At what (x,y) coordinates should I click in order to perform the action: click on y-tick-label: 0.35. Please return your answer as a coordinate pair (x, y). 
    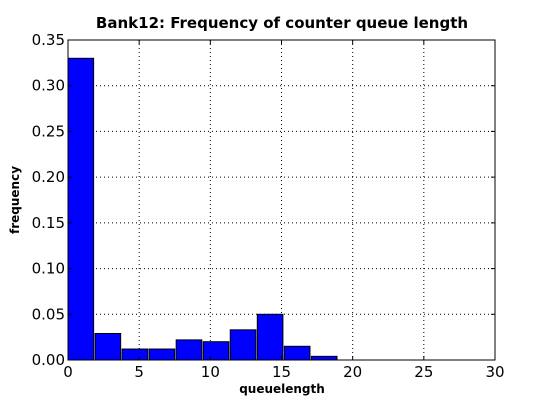
    Looking at the image, I should click on (48, 40).